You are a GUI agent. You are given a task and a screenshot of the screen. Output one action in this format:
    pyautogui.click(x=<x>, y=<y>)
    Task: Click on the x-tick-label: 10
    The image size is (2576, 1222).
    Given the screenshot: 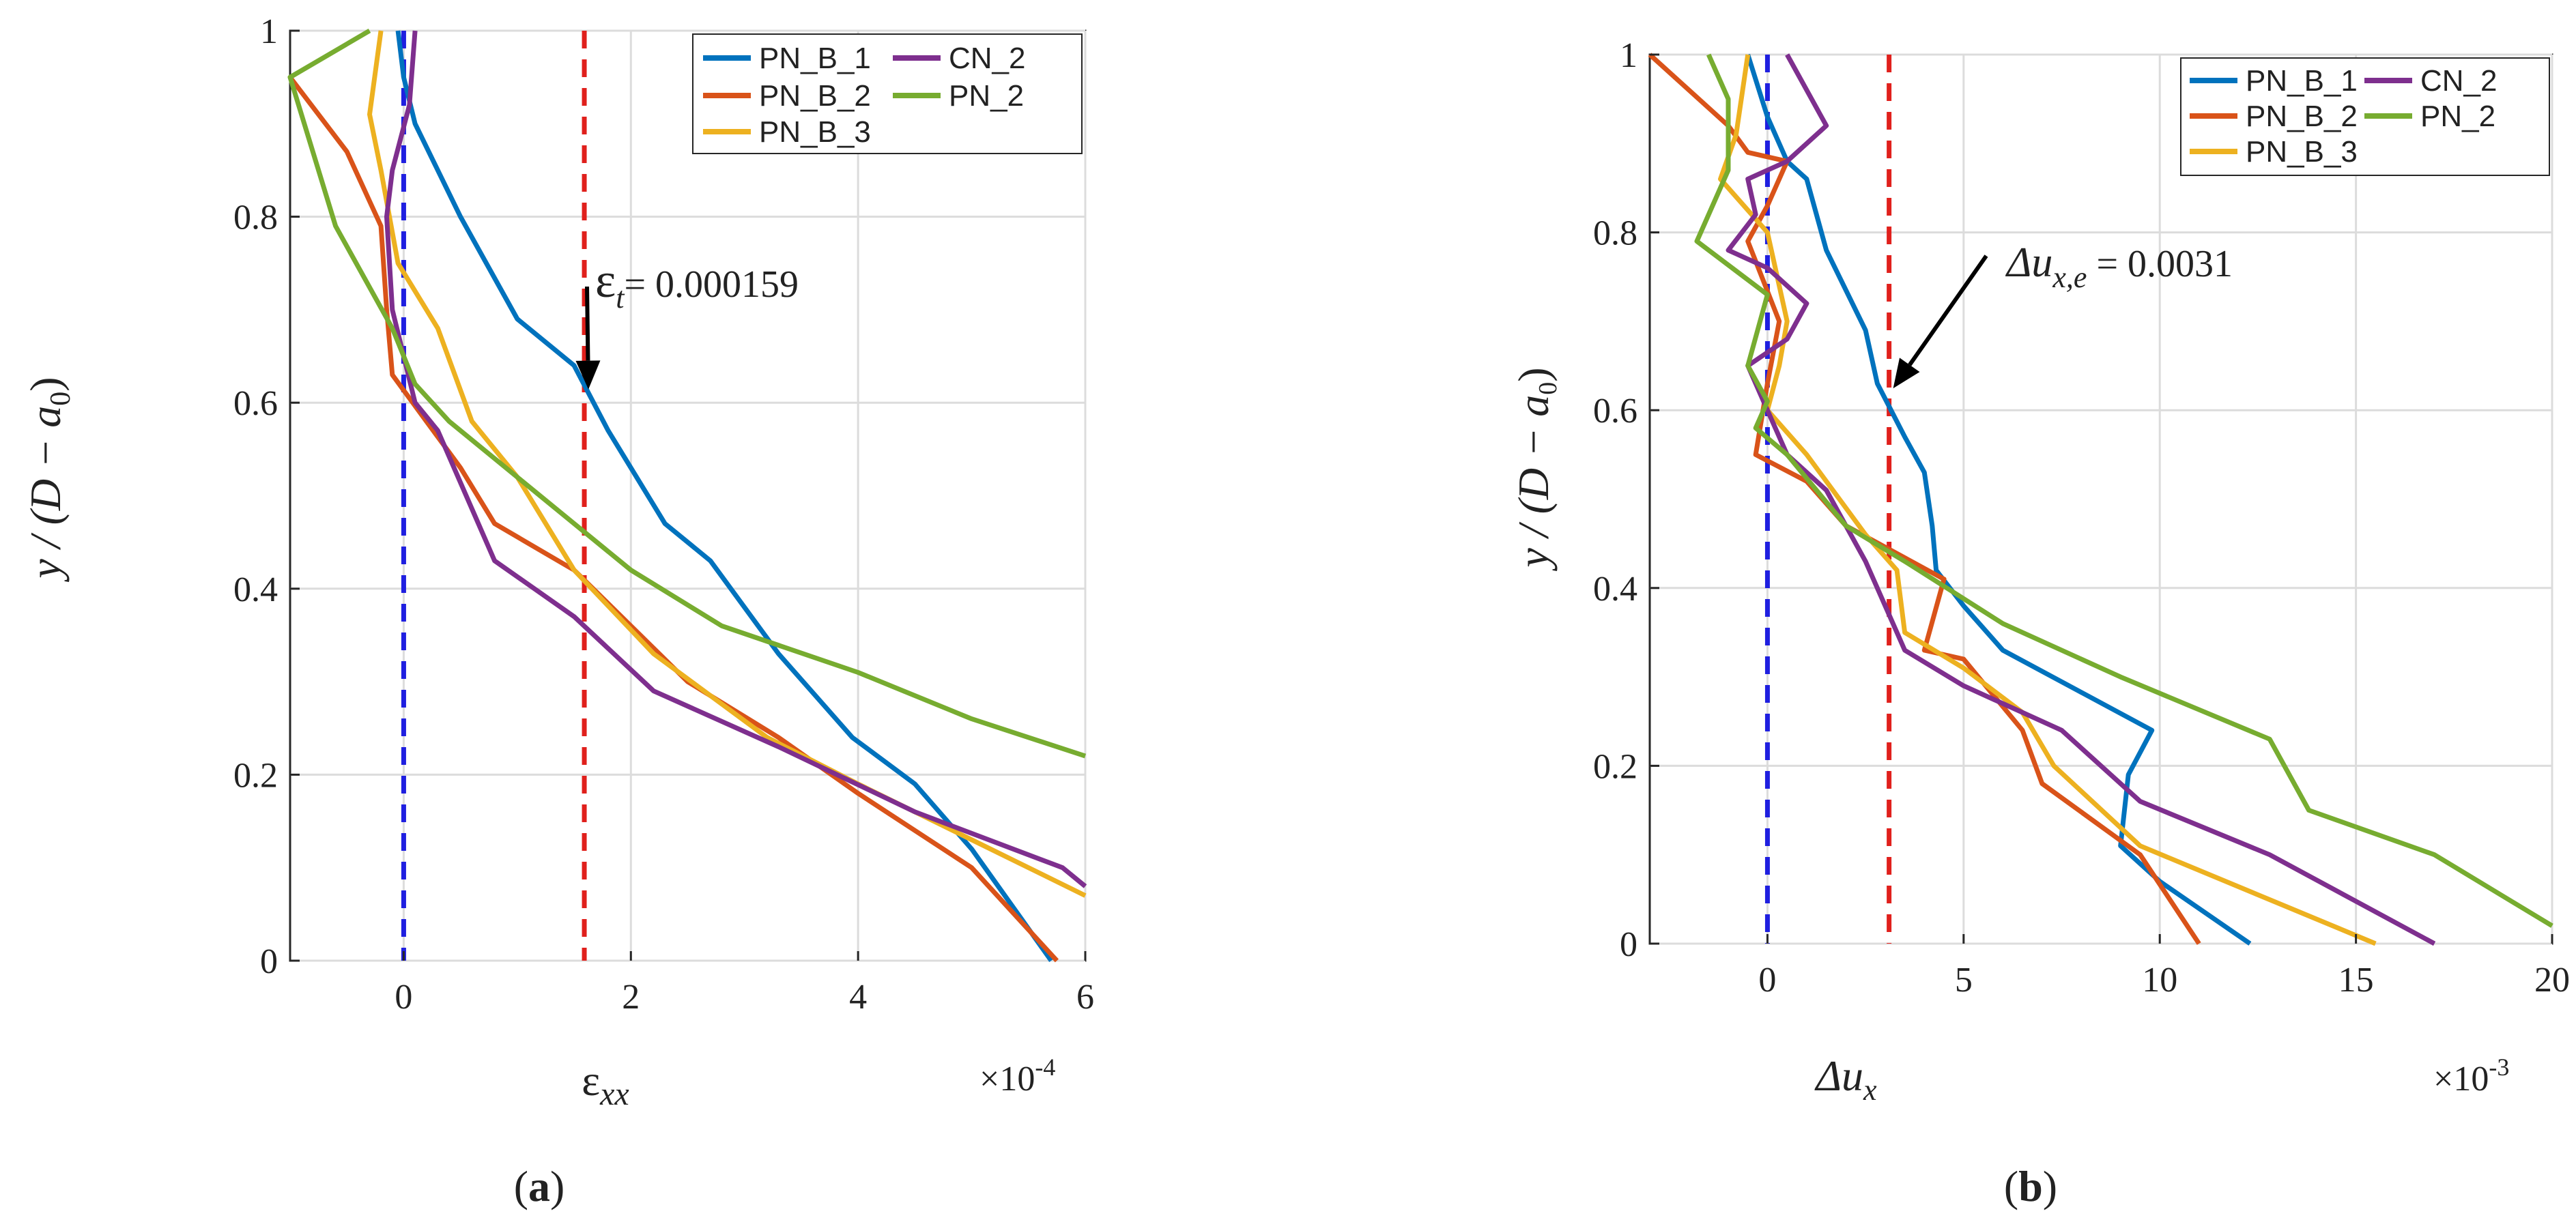 What is the action you would take?
    pyautogui.click(x=2159, y=980)
    